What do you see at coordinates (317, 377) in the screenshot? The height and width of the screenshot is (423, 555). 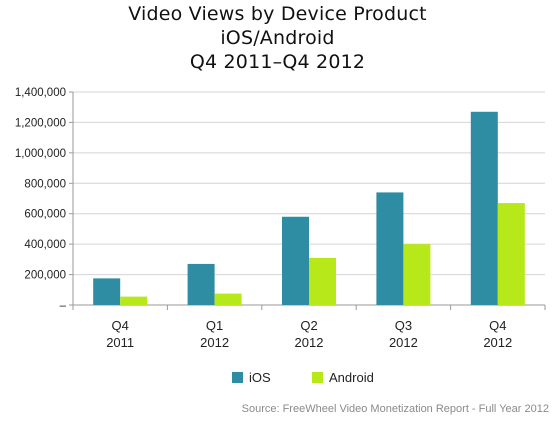 I see `legend-swatch-android` at bounding box center [317, 377].